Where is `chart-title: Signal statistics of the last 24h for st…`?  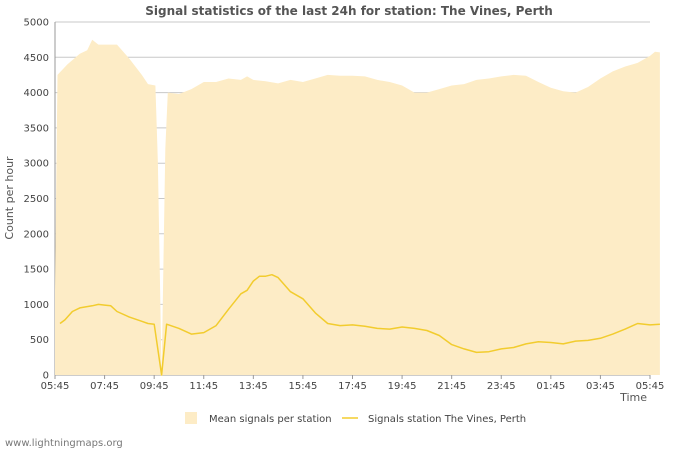 chart-title: Signal statistics of the last 24h for st… is located at coordinates (349, 11).